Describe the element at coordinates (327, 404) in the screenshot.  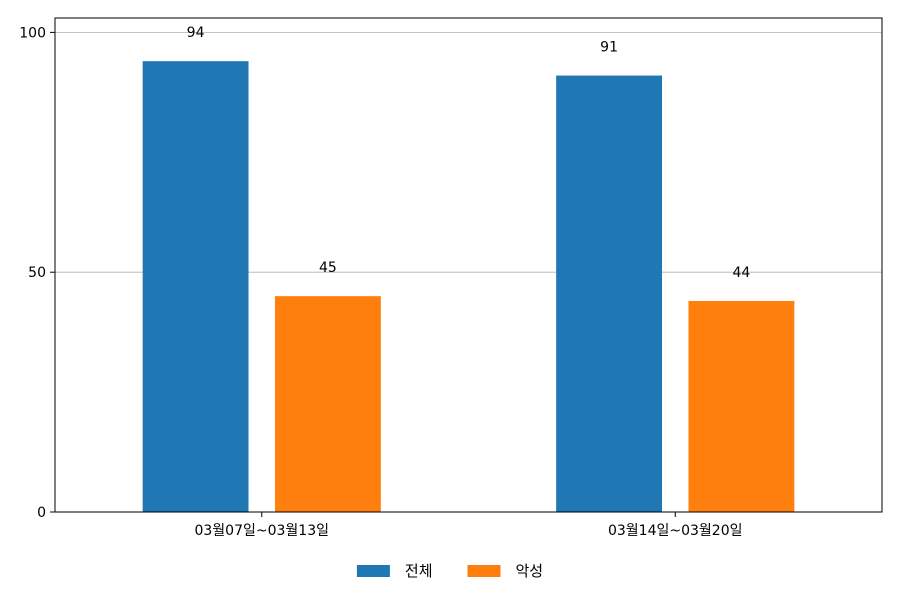
I see `bar-series1-cat0` at that location.